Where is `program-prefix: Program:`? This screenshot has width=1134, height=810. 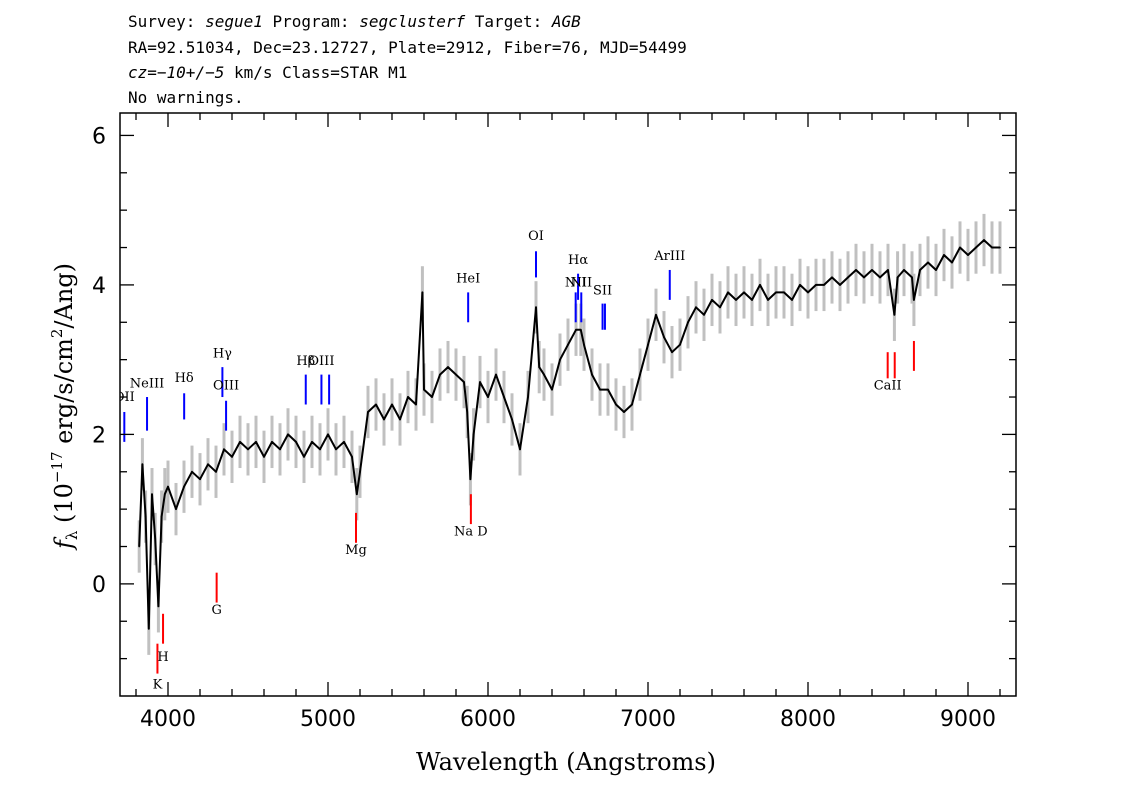 program-prefix: Program: is located at coordinates (311, 21).